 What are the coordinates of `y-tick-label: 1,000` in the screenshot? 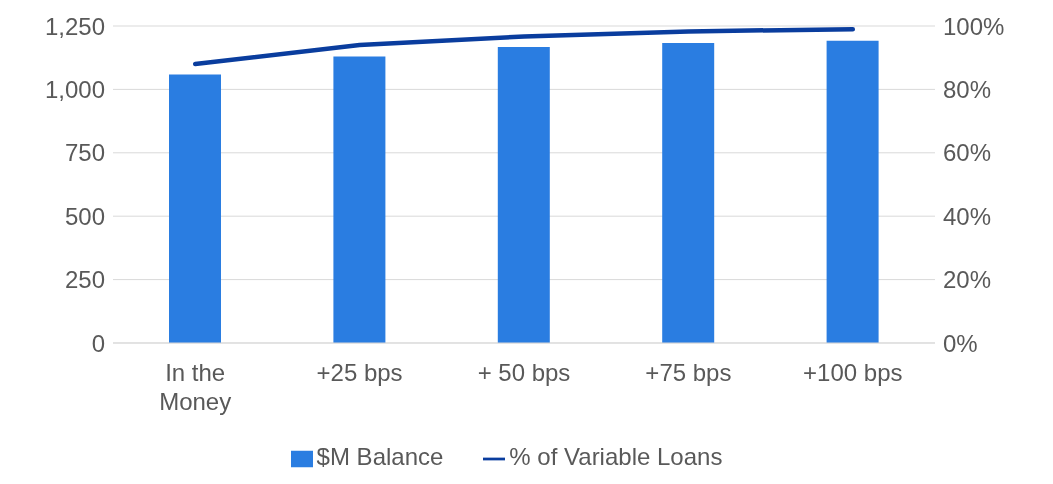 It's located at (74, 89).